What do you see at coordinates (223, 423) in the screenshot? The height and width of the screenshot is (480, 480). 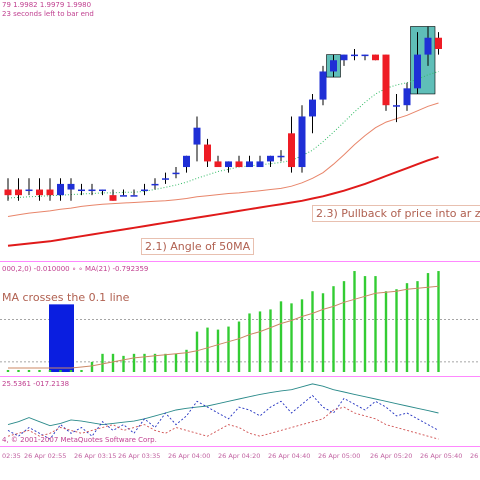 I see `osc-red-line` at bounding box center [223, 423].